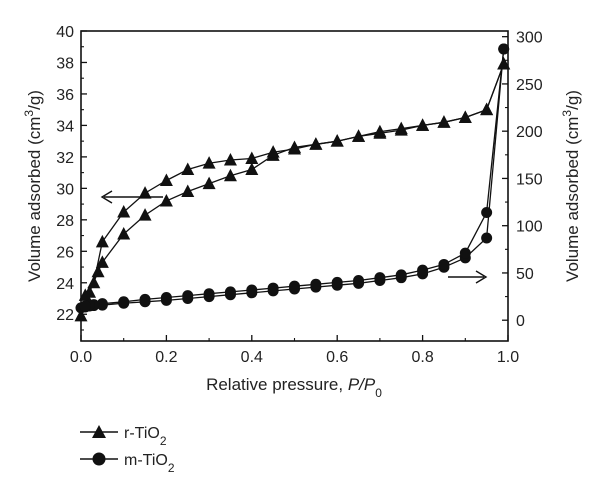 This screenshot has width=600, height=490. I want to click on legend-label-m-tio2: m-TiO2, so click(149, 463).